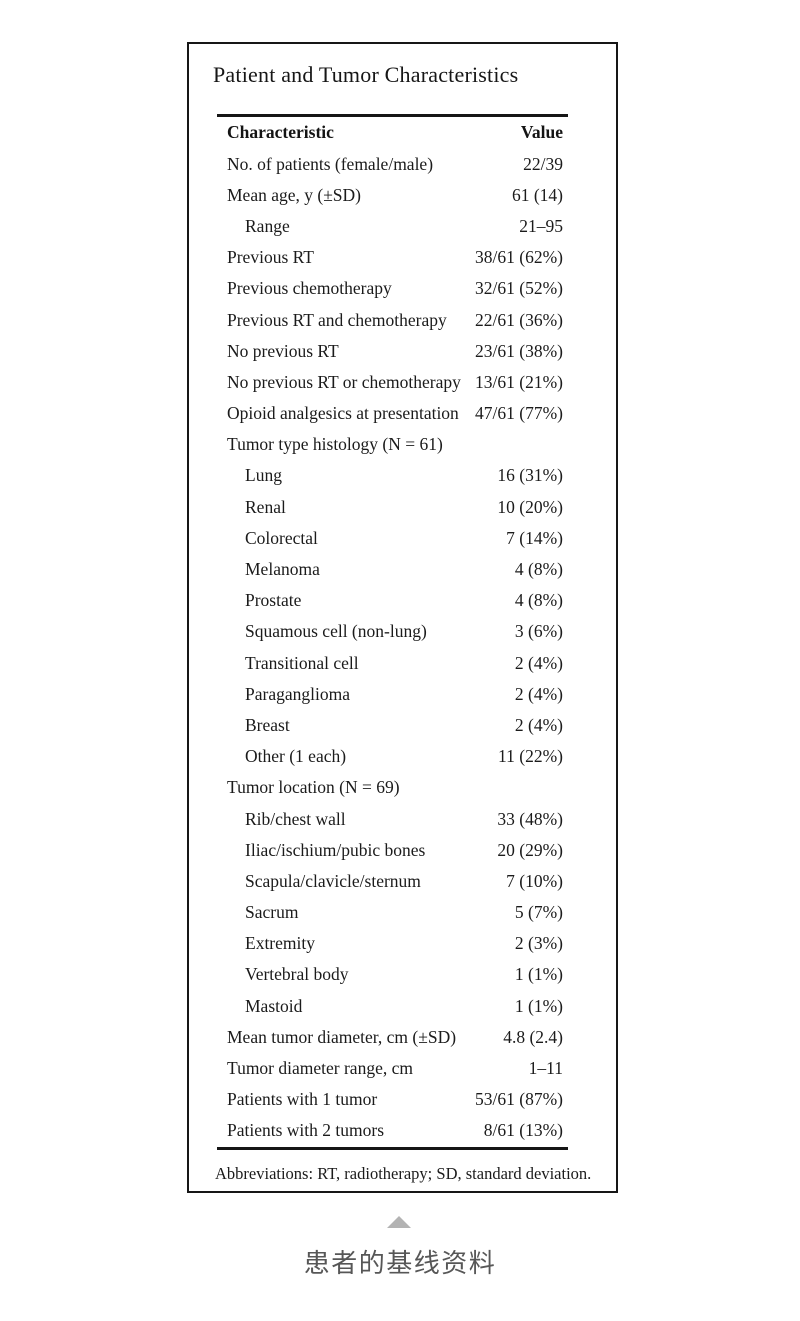 The image size is (800, 1321). Describe the element at coordinates (297, 693) in the screenshot. I see `row-label: Paraganglioma` at that location.